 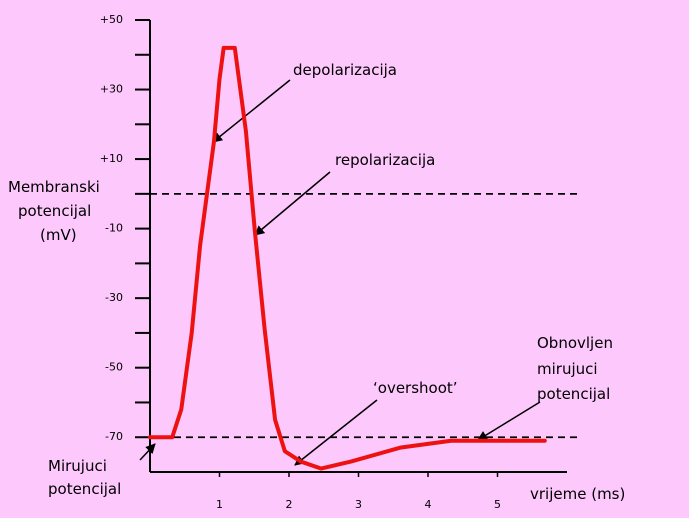 What do you see at coordinates (111, 89) in the screenshot?
I see `y-tick-label: +30` at bounding box center [111, 89].